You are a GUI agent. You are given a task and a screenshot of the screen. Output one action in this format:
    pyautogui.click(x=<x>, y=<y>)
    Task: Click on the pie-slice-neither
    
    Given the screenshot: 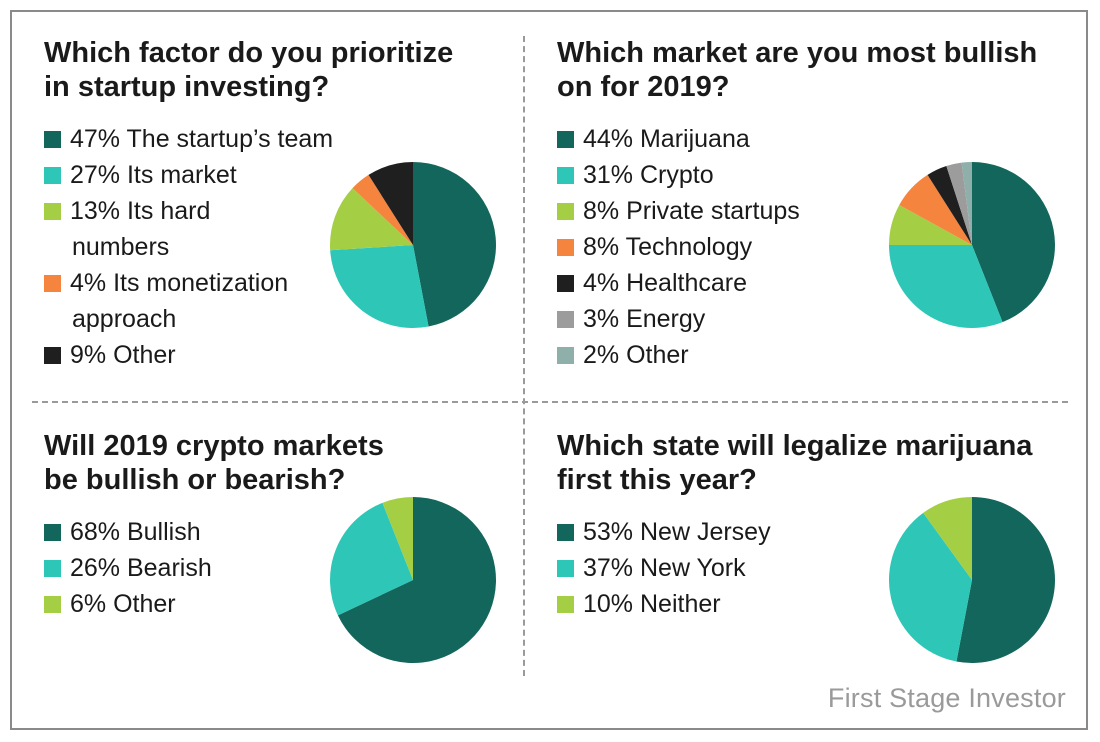 What is the action you would take?
    pyautogui.click(x=947, y=538)
    